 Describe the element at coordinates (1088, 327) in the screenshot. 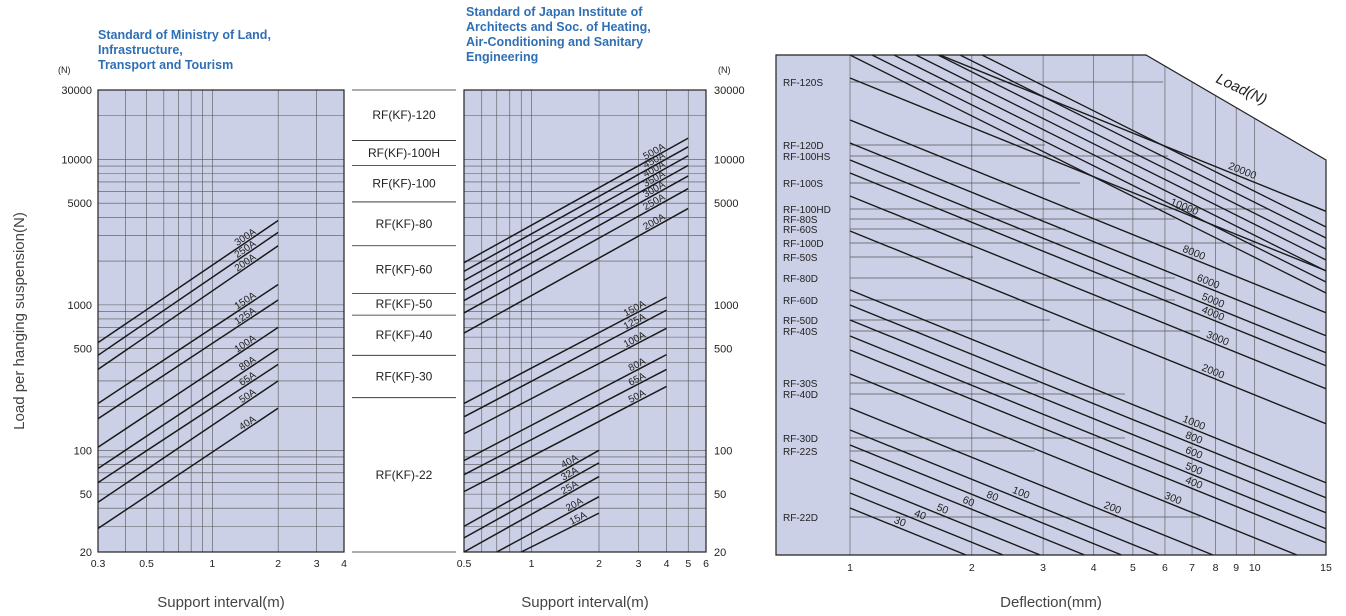

I see `load-line-2000` at that location.